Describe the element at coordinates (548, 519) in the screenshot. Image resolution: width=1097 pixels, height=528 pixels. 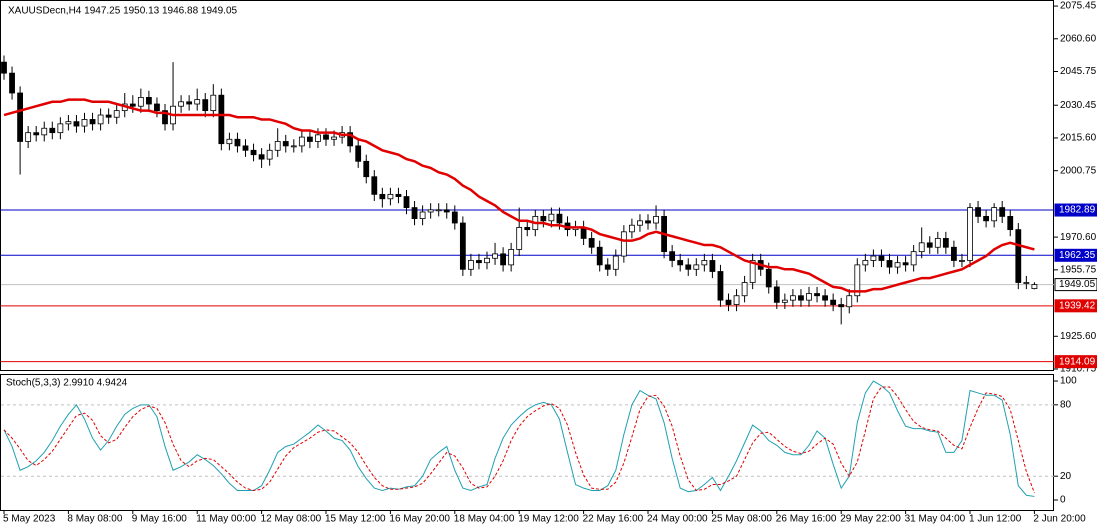
I see `x-tick-label: 19 May 12:00` at that location.